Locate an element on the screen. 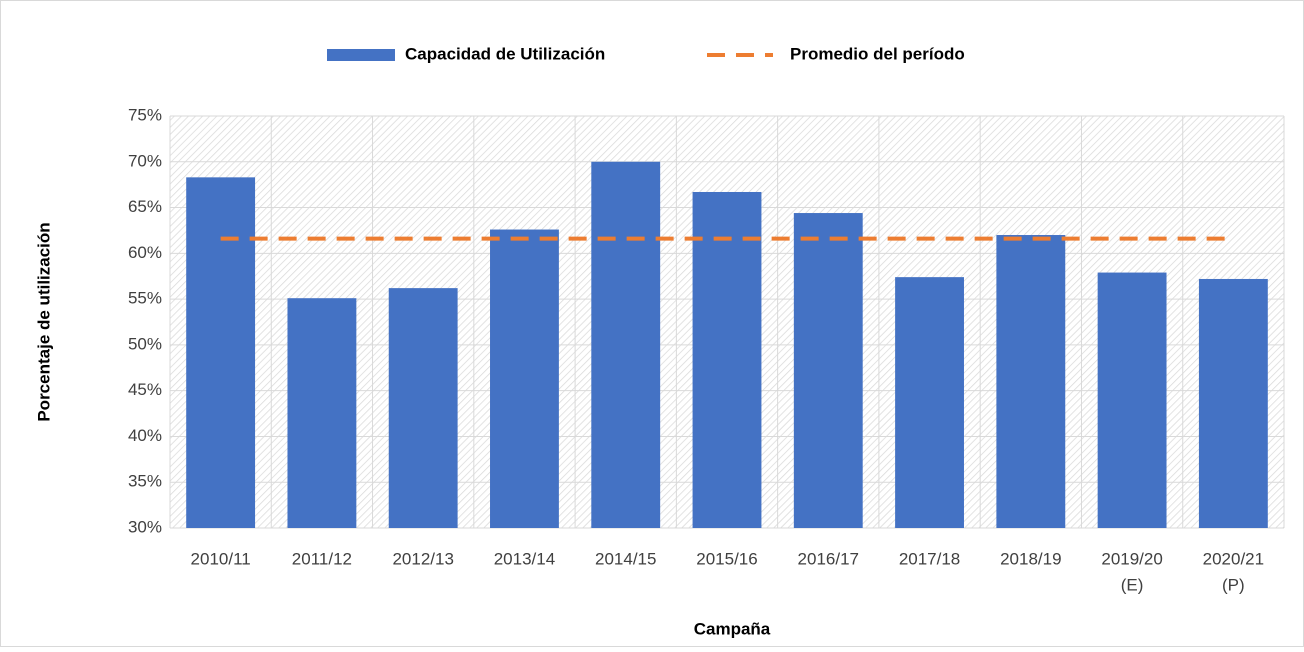 The image size is (1304, 652). legend-label: Capacidad de Utilización is located at coordinates (505, 53).